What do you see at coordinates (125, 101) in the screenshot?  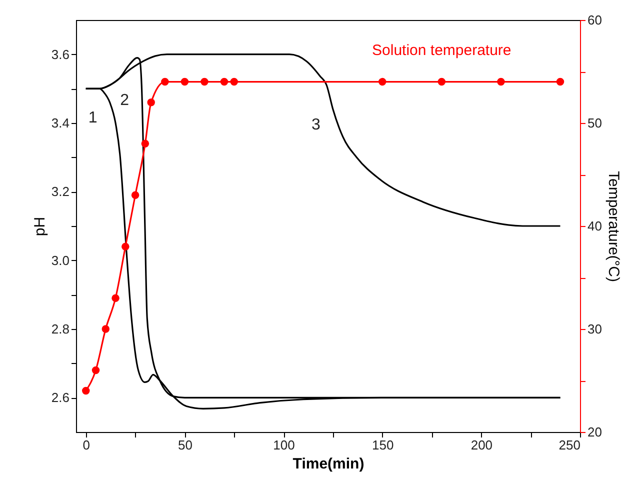 I see `annotation: 2` at bounding box center [125, 101].